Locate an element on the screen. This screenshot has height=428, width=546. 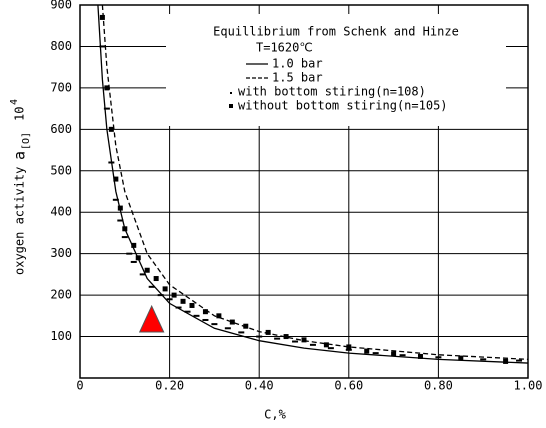
y-tick-label: 500 is located at coordinates (61, 170).